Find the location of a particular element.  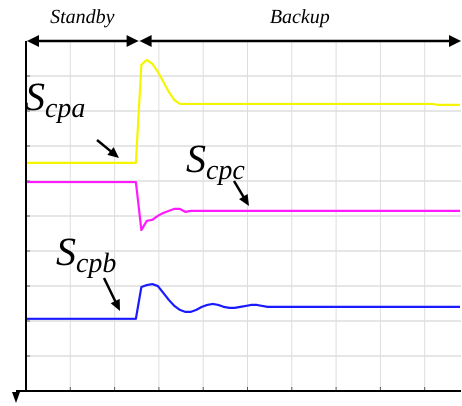

series-label: S$_{cpb}$ is located at coordinates (86, 254).